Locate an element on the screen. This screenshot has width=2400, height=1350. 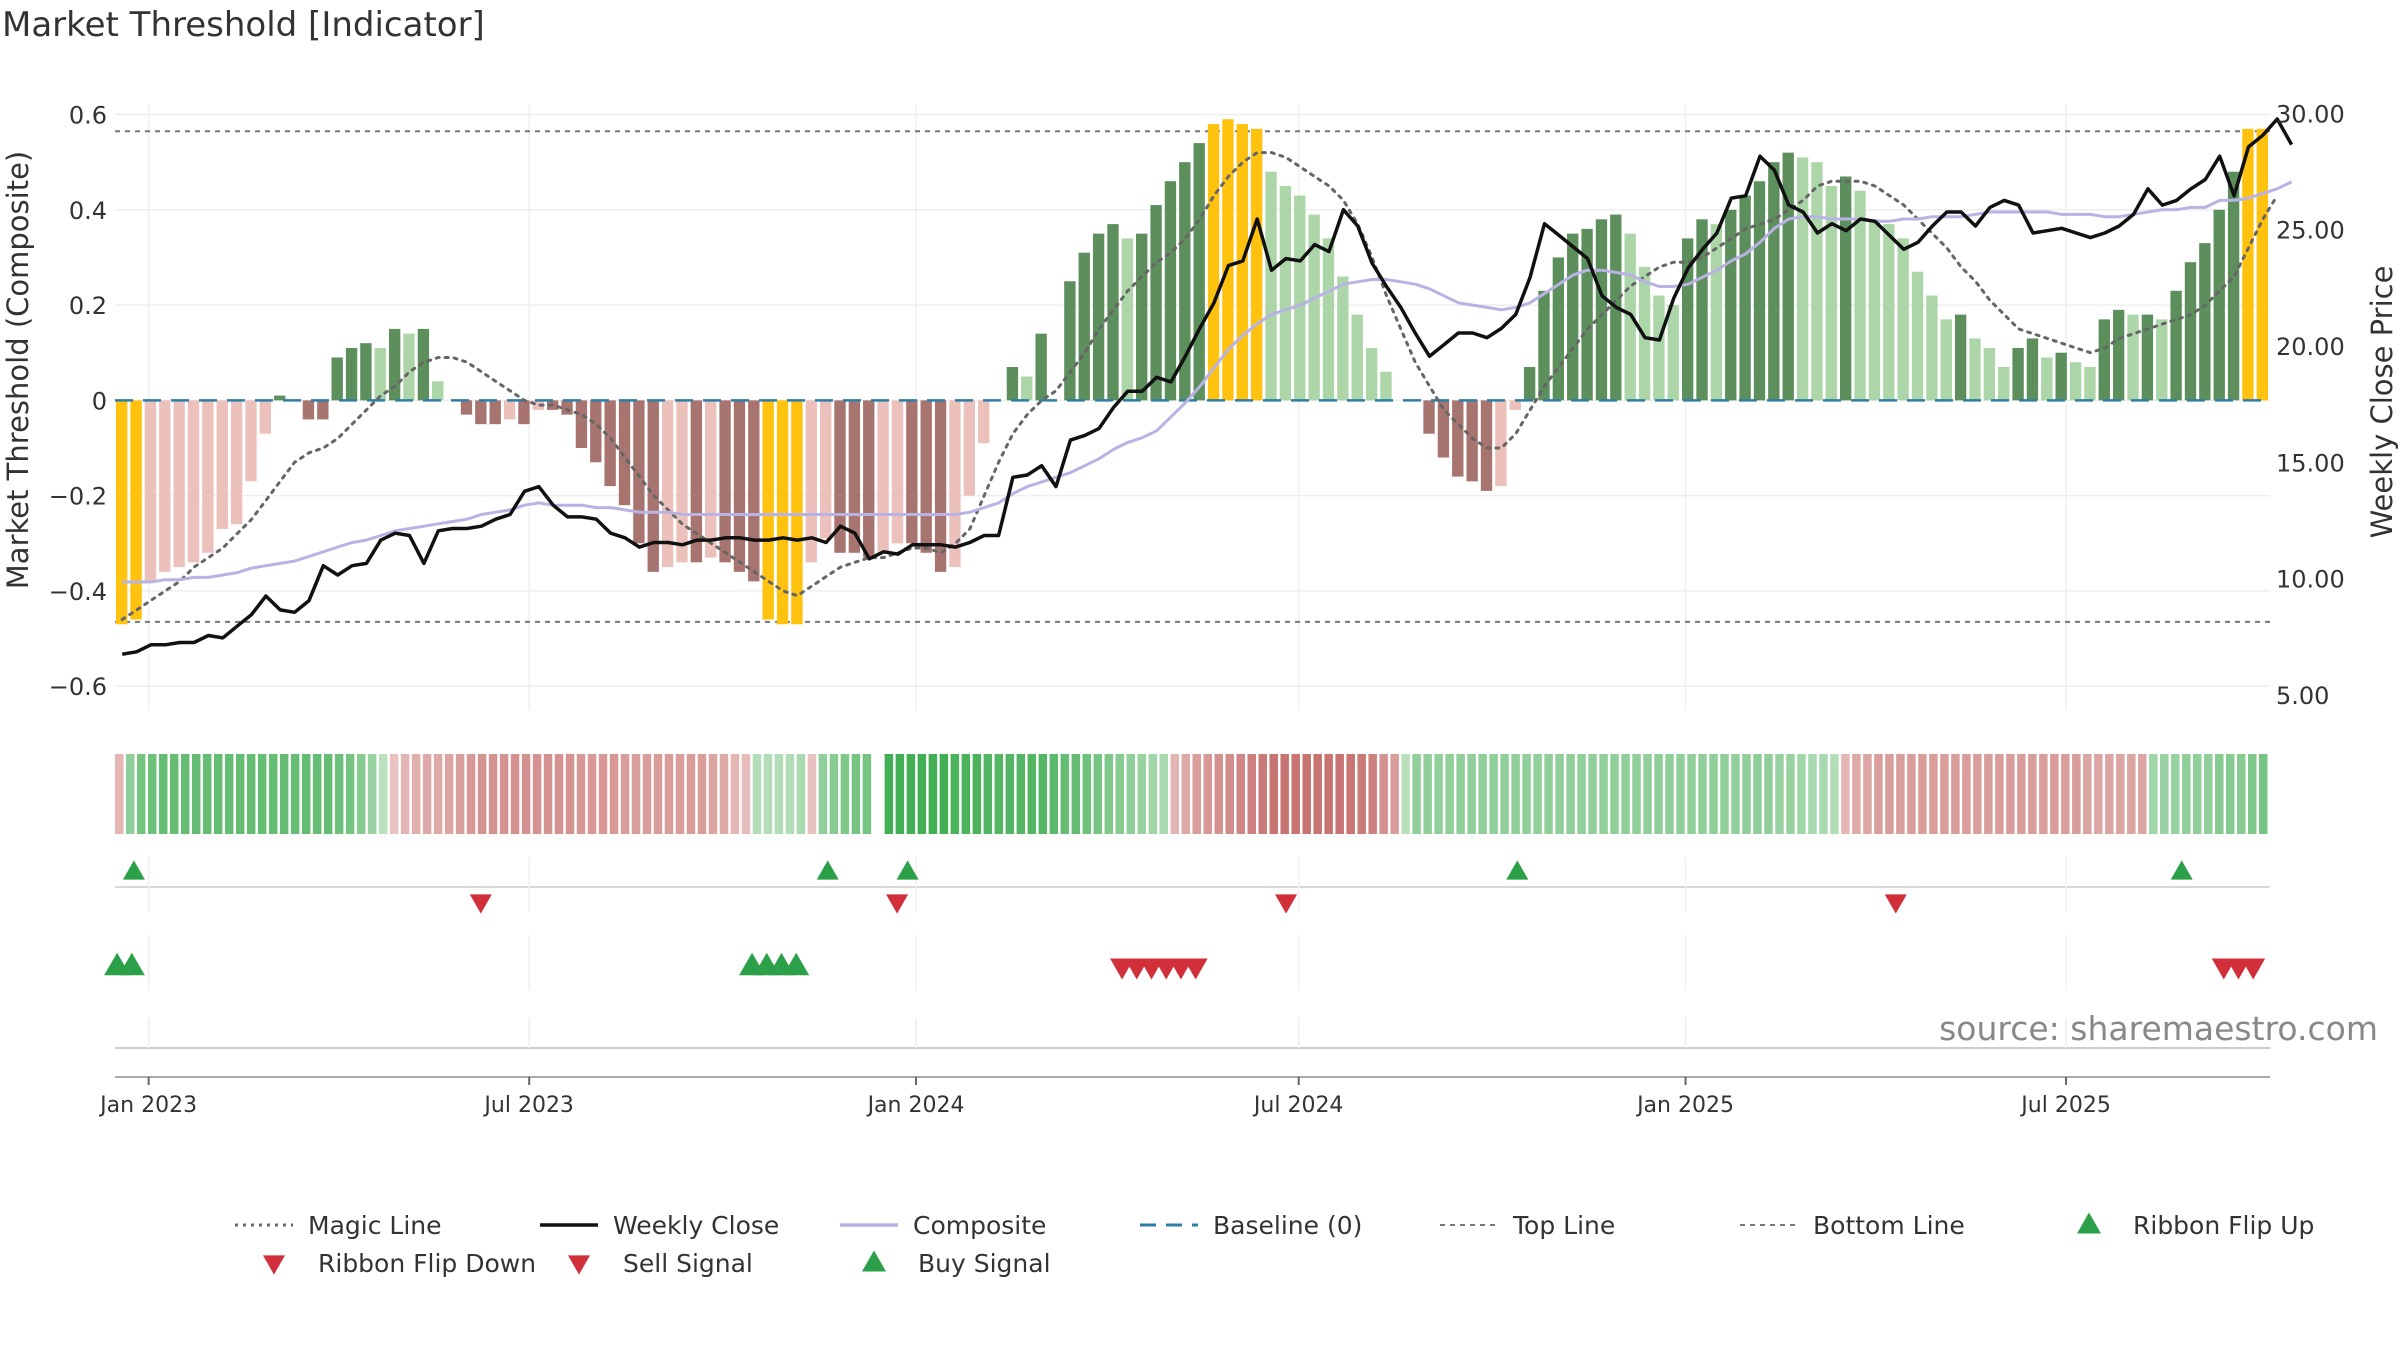
x-tick-label: Jan 2025 is located at coordinates (1684, 1105).